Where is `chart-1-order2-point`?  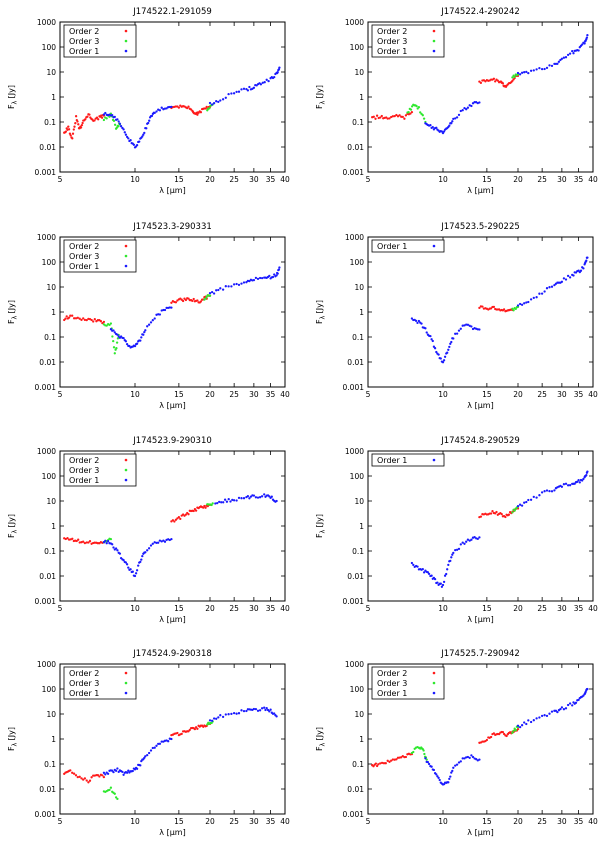 chart-1-order2-point is located at coordinates (85, 119).